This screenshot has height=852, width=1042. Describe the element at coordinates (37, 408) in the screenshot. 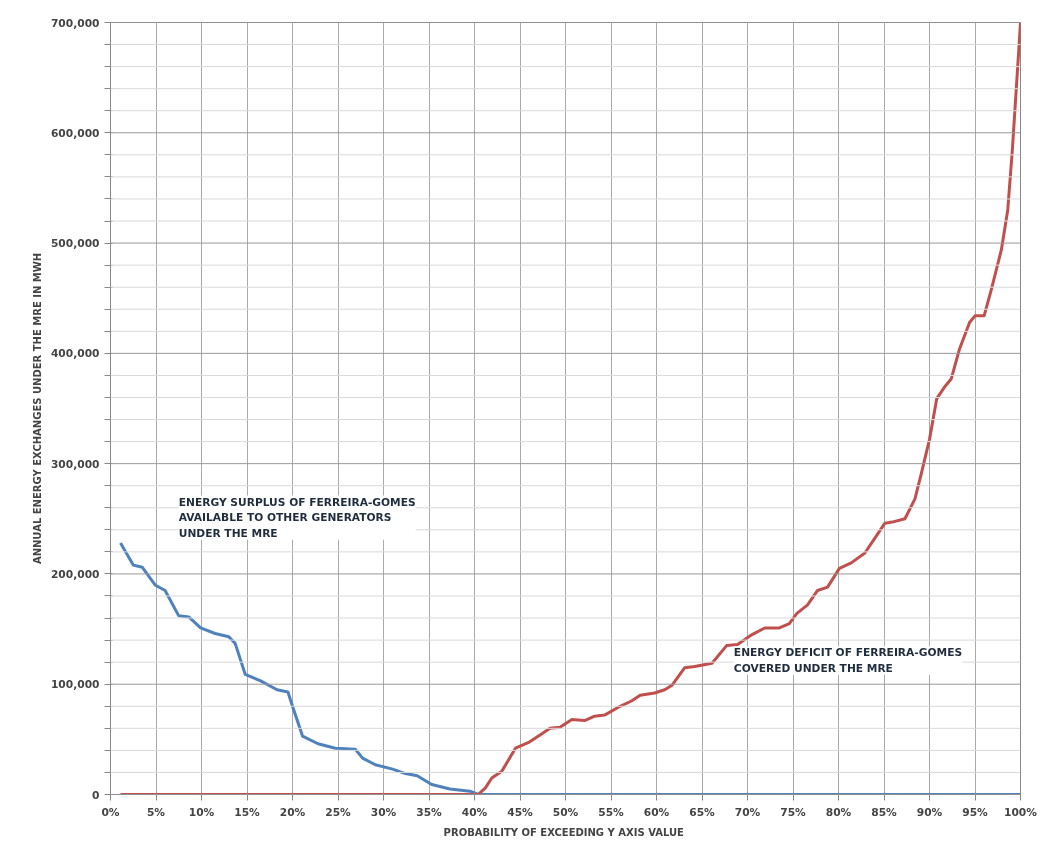

I see `y-axis-title: ANNUAL ENERGY EXCHANGES UNDER THE MRE IN MWH` at that location.